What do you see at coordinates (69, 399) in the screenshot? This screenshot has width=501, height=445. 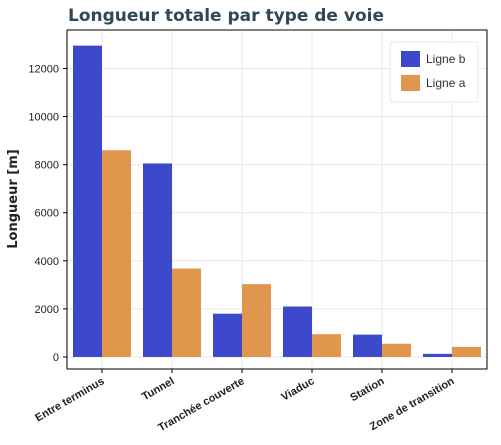 I see `x-tick-label: Entre terminus` at bounding box center [69, 399].